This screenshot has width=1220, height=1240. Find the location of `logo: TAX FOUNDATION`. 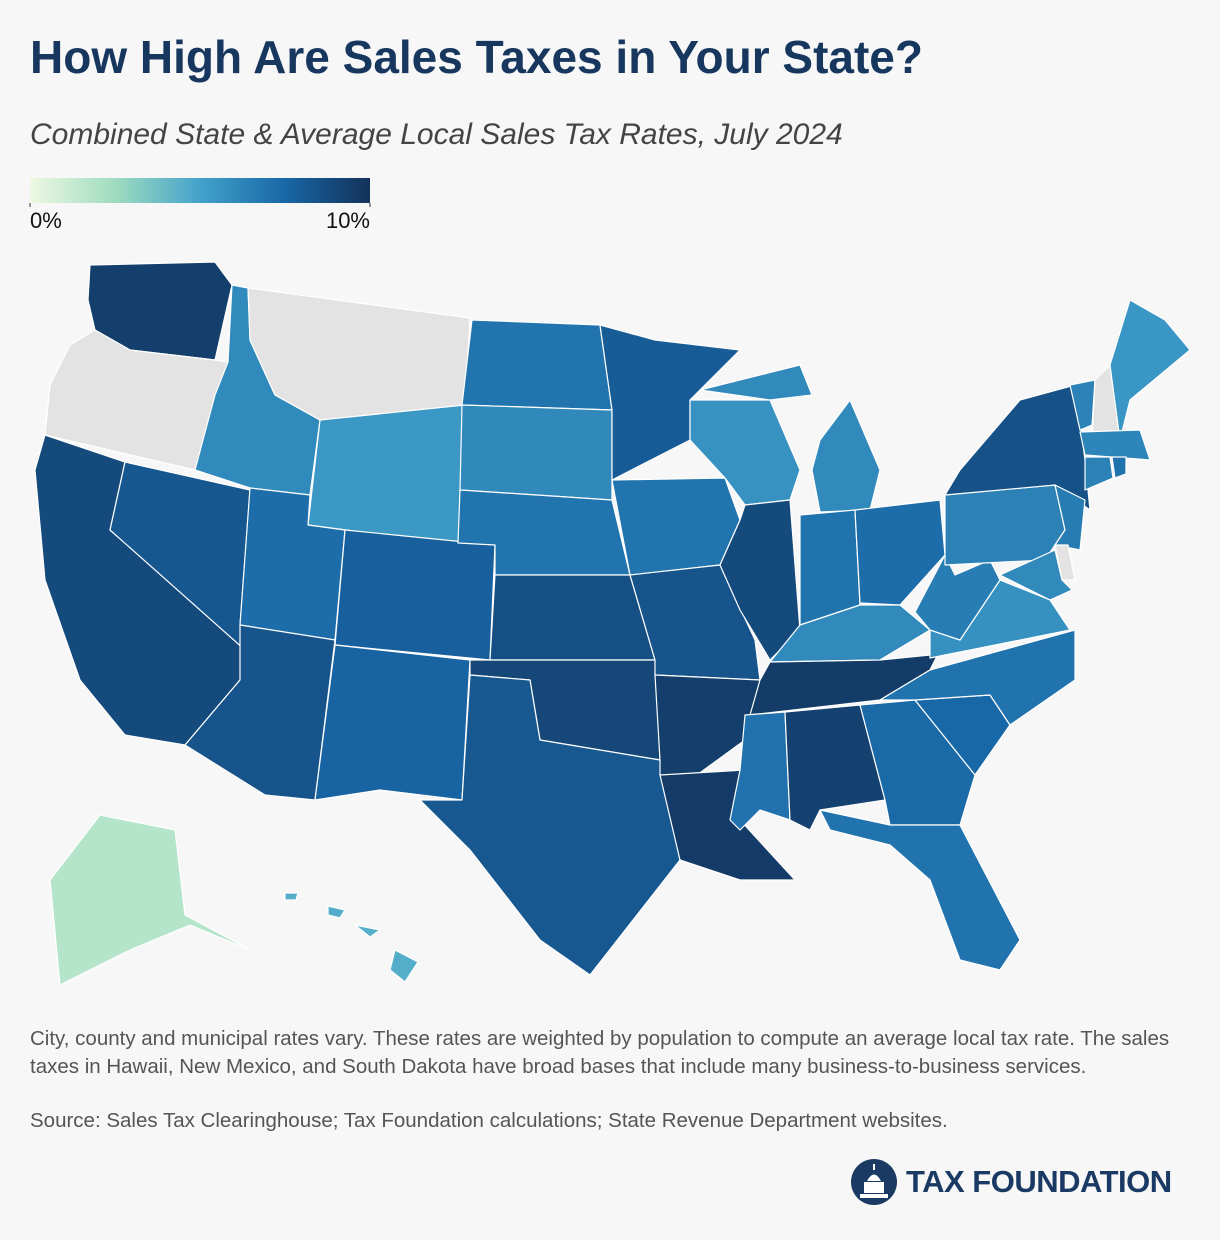

logo: TAX FOUNDATION is located at coordinates (1011, 1182).